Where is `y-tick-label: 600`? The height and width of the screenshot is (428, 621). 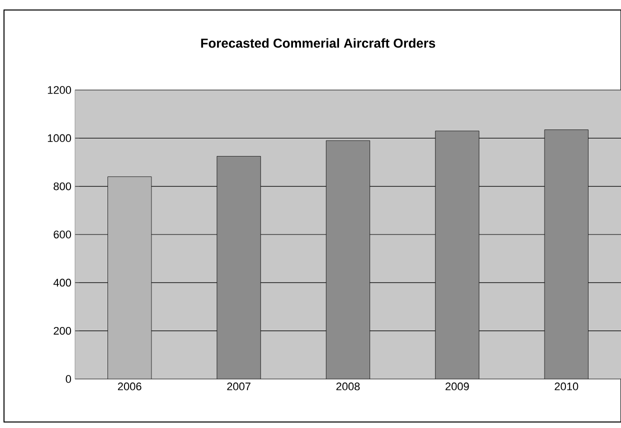
y-tick-label: 600 is located at coordinates (63, 234).